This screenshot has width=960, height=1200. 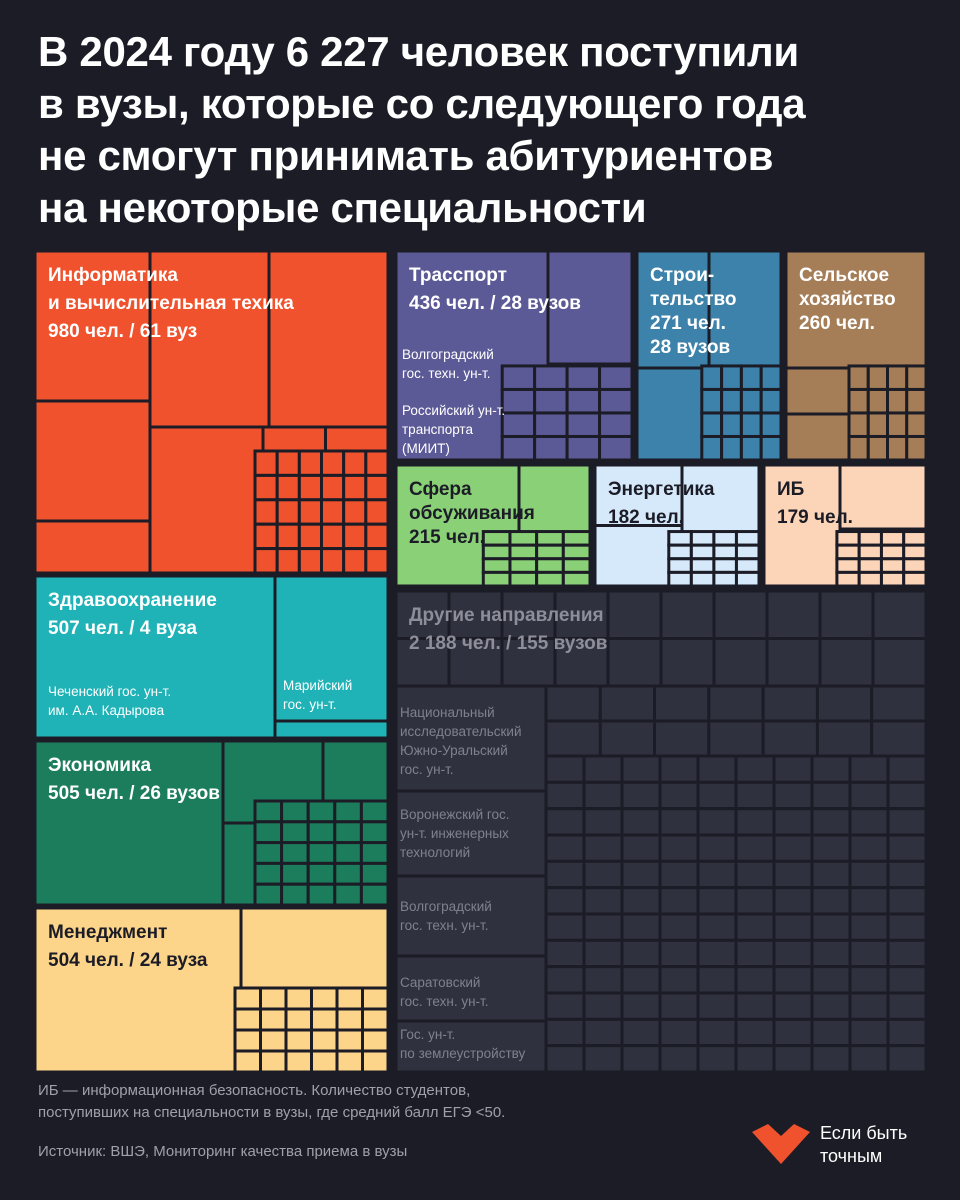 I want to click on university-label: Чеченский гос. ун-т., so click(x=109, y=691).